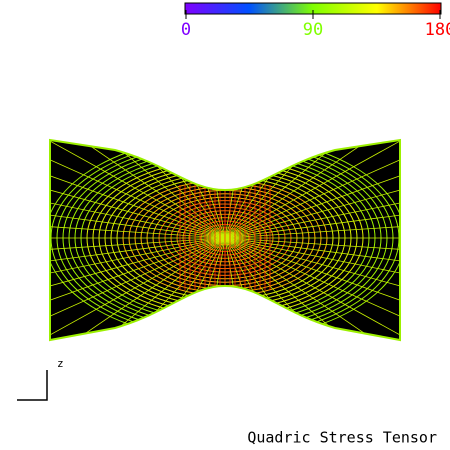 The height and width of the screenshot is (450, 450). Describe the element at coordinates (437, 30) in the screenshot. I see `colorbar-tick-label: 180` at that location.